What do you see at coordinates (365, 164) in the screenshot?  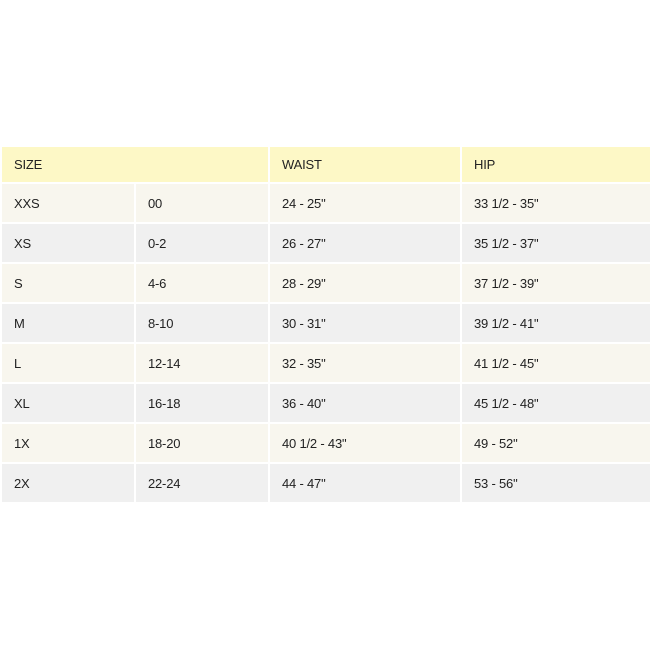 I see `header-waist: WAIST` at bounding box center [365, 164].